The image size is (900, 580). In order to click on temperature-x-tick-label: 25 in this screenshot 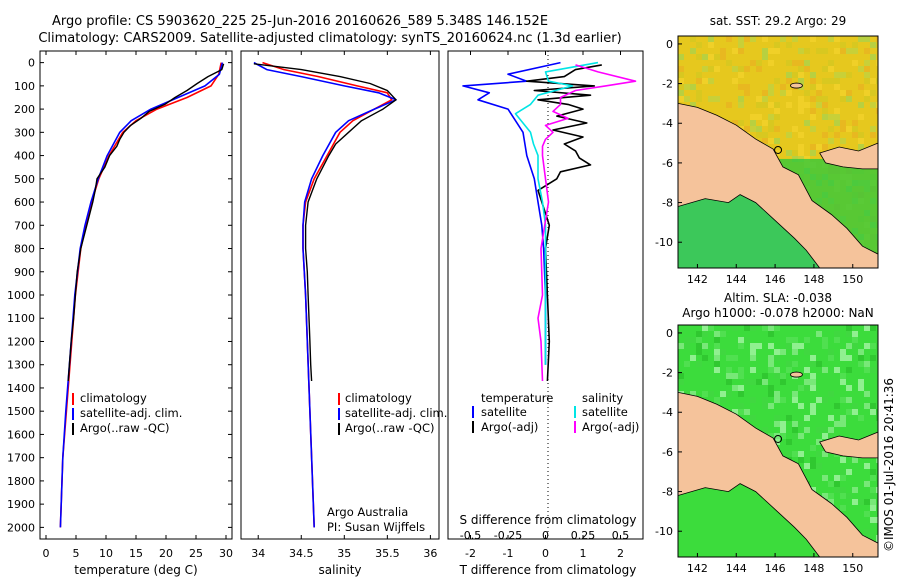, I will do `click(196, 553)`.